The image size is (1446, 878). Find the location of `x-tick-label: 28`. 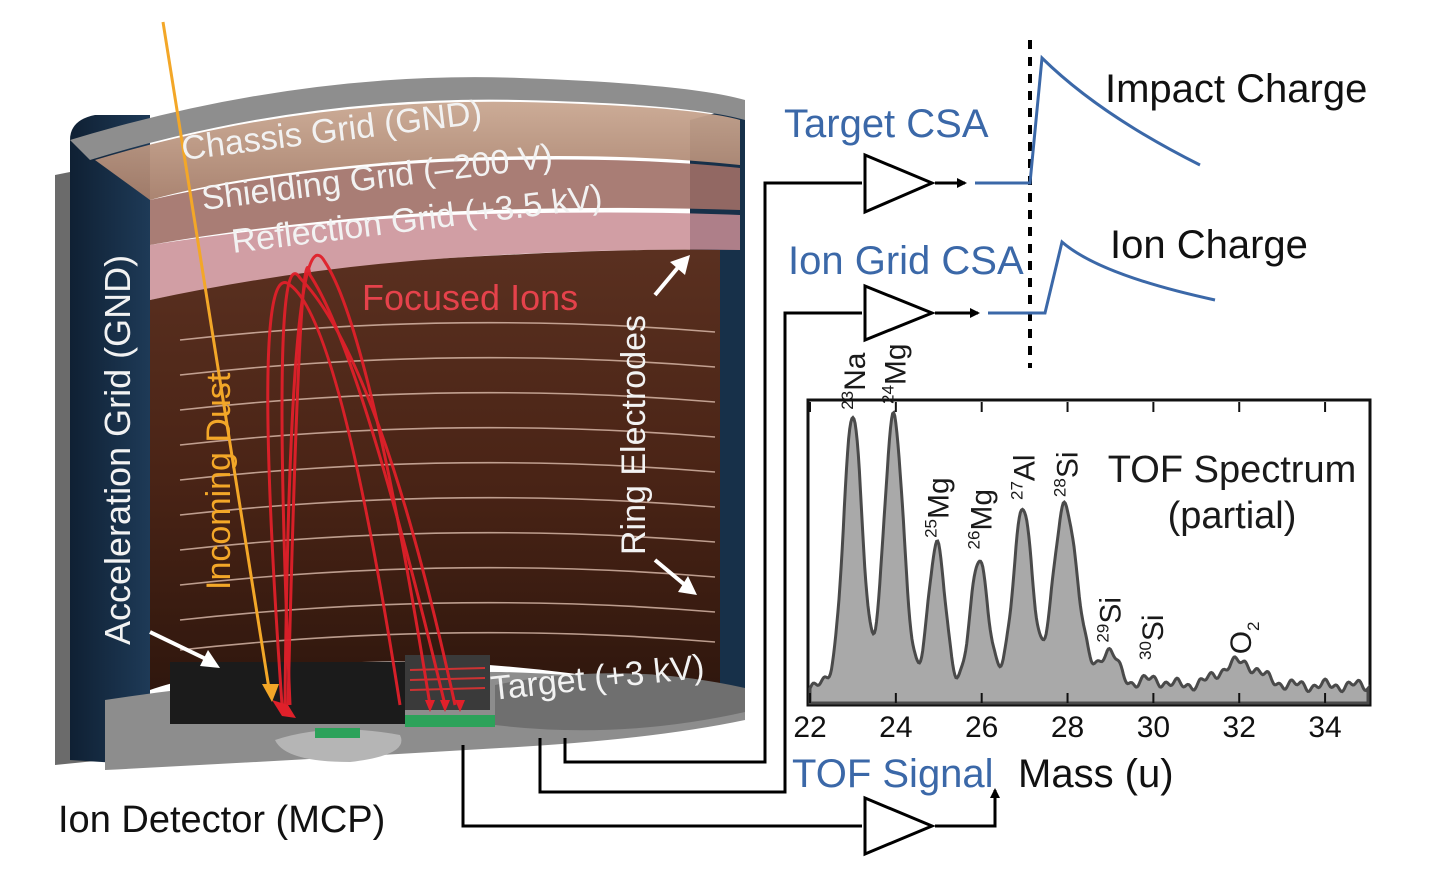

x-tick-label: 28 is located at coordinates (1067, 727).